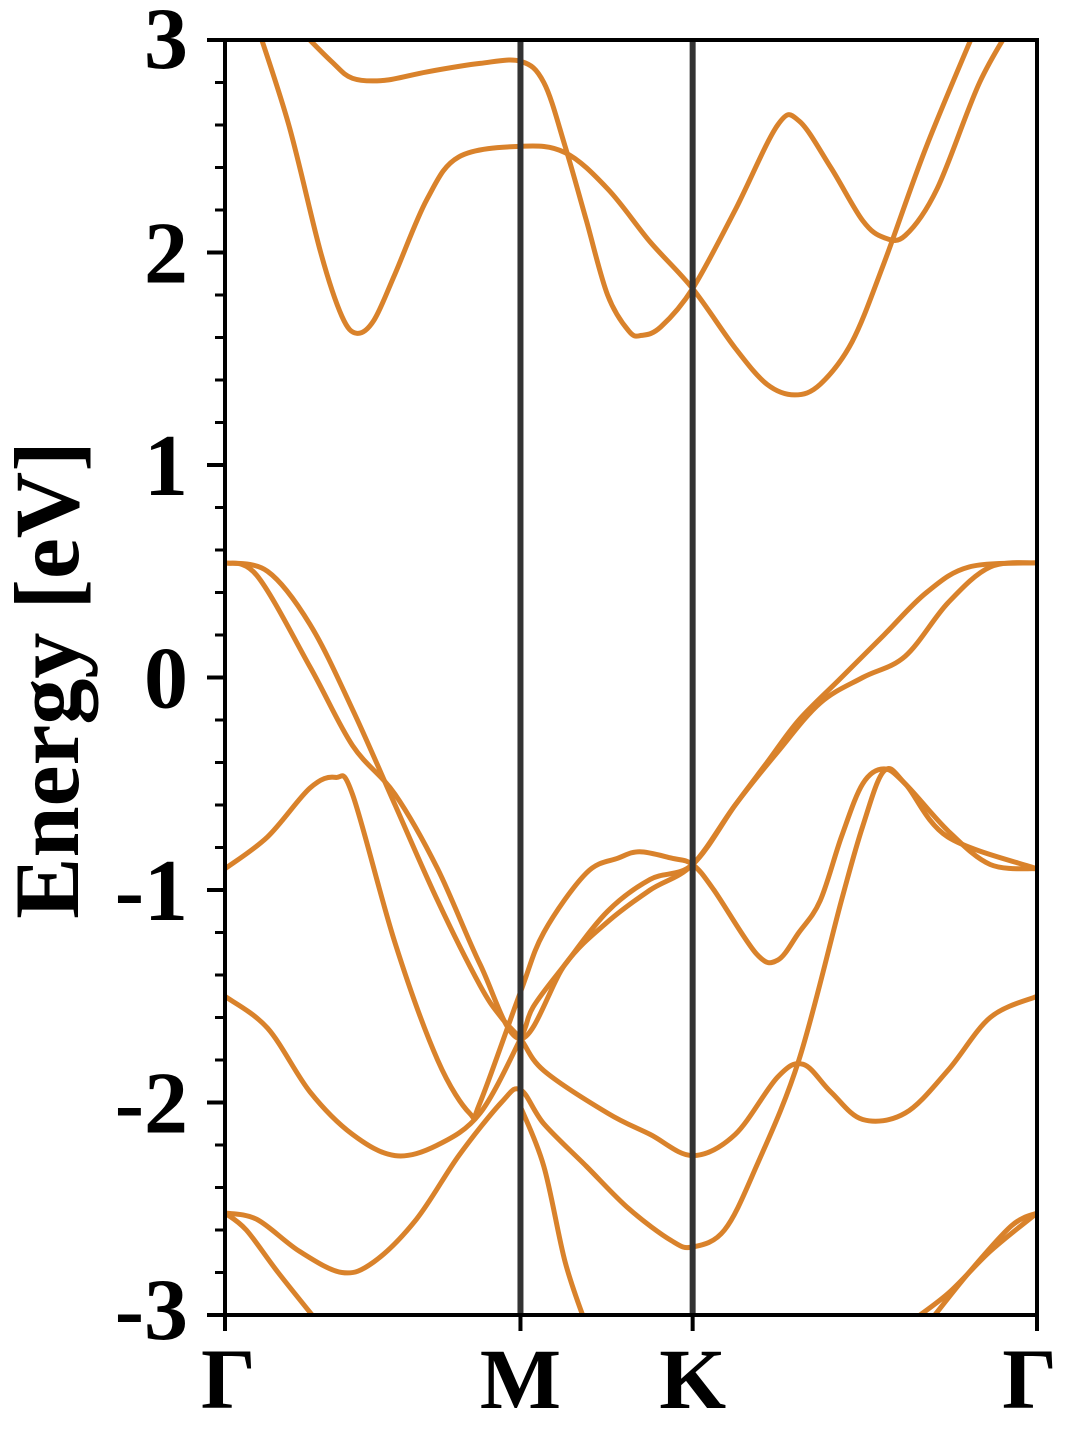  What do you see at coordinates (166, 44) in the screenshot?
I see `y-tick-label-6: 3` at bounding box center [166, 44].